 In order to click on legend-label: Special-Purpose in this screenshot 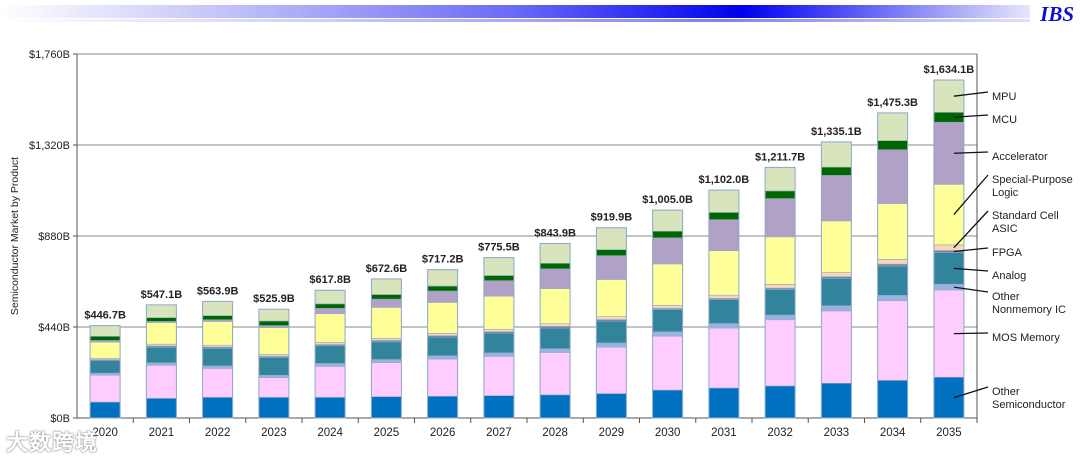, I will do `click(1032, 180)`.